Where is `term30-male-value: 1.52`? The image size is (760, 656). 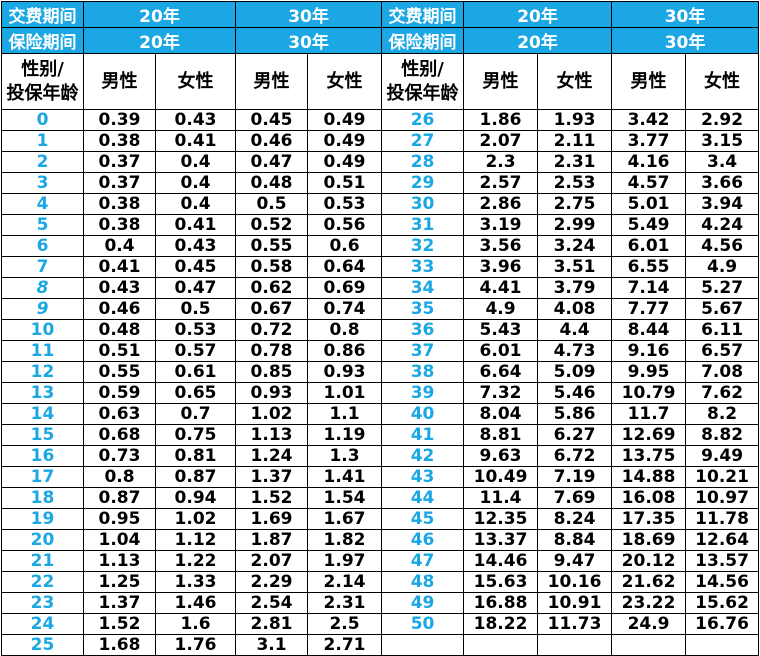
term30-male-value: 1.52 is located at coordinates (272, 498).